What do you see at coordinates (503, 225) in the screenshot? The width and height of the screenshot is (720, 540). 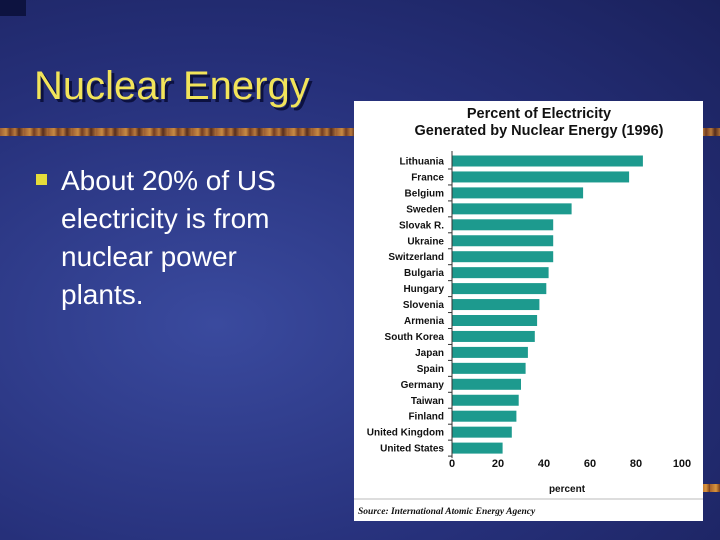 I see `bar-slovak-r` at bounding box center [503, 225].